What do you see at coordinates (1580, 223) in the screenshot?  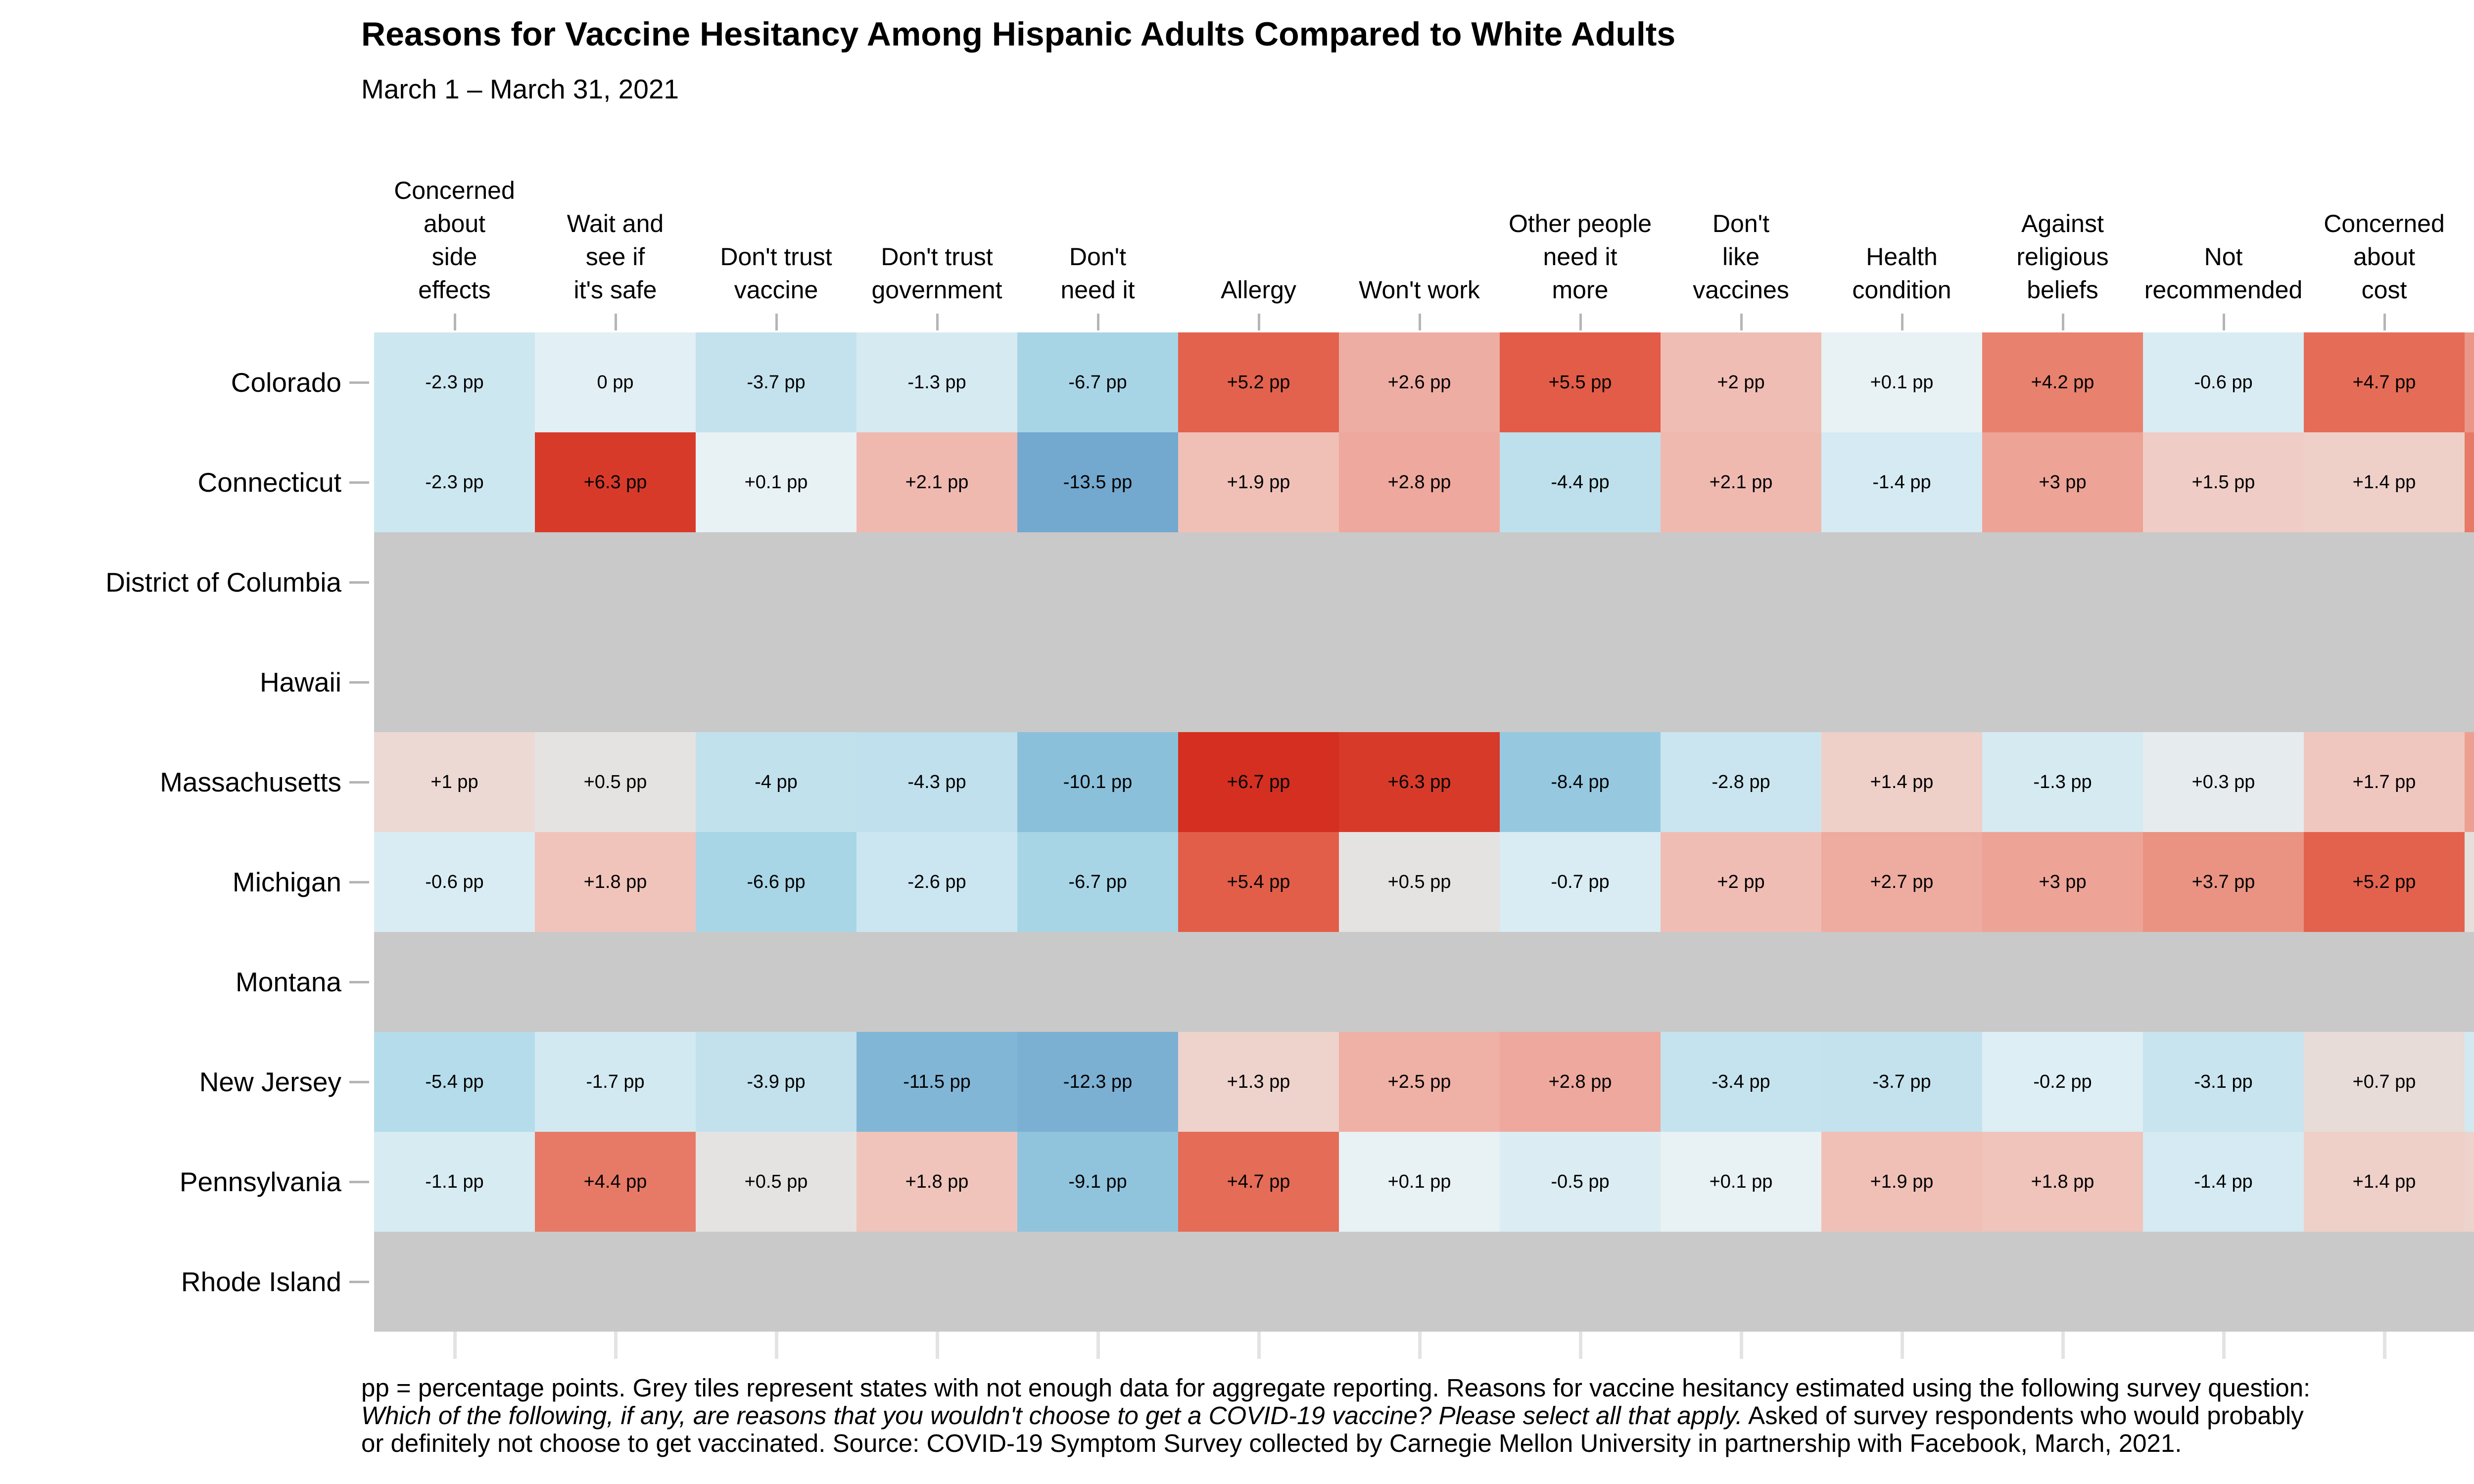 I see `column-header: Other people need it more` at bounding box center [1580, 223].